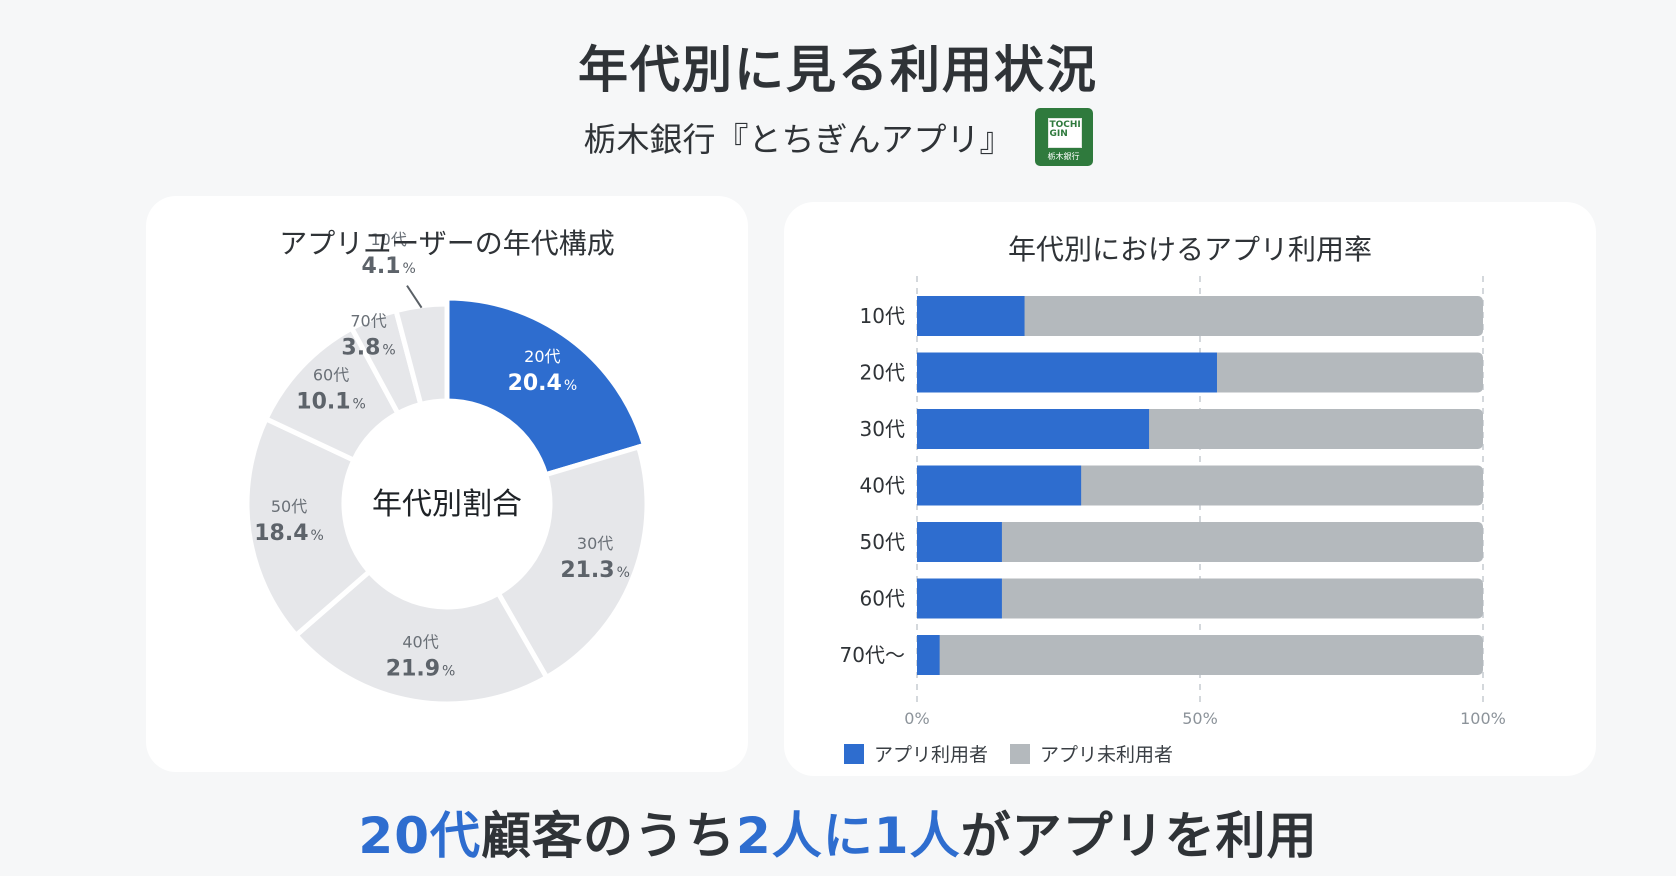 The image size is (1676, 876). Describe the element at coordinates (916, 718) in the screenshot. I see `x-tick-label: 0%` at that location.